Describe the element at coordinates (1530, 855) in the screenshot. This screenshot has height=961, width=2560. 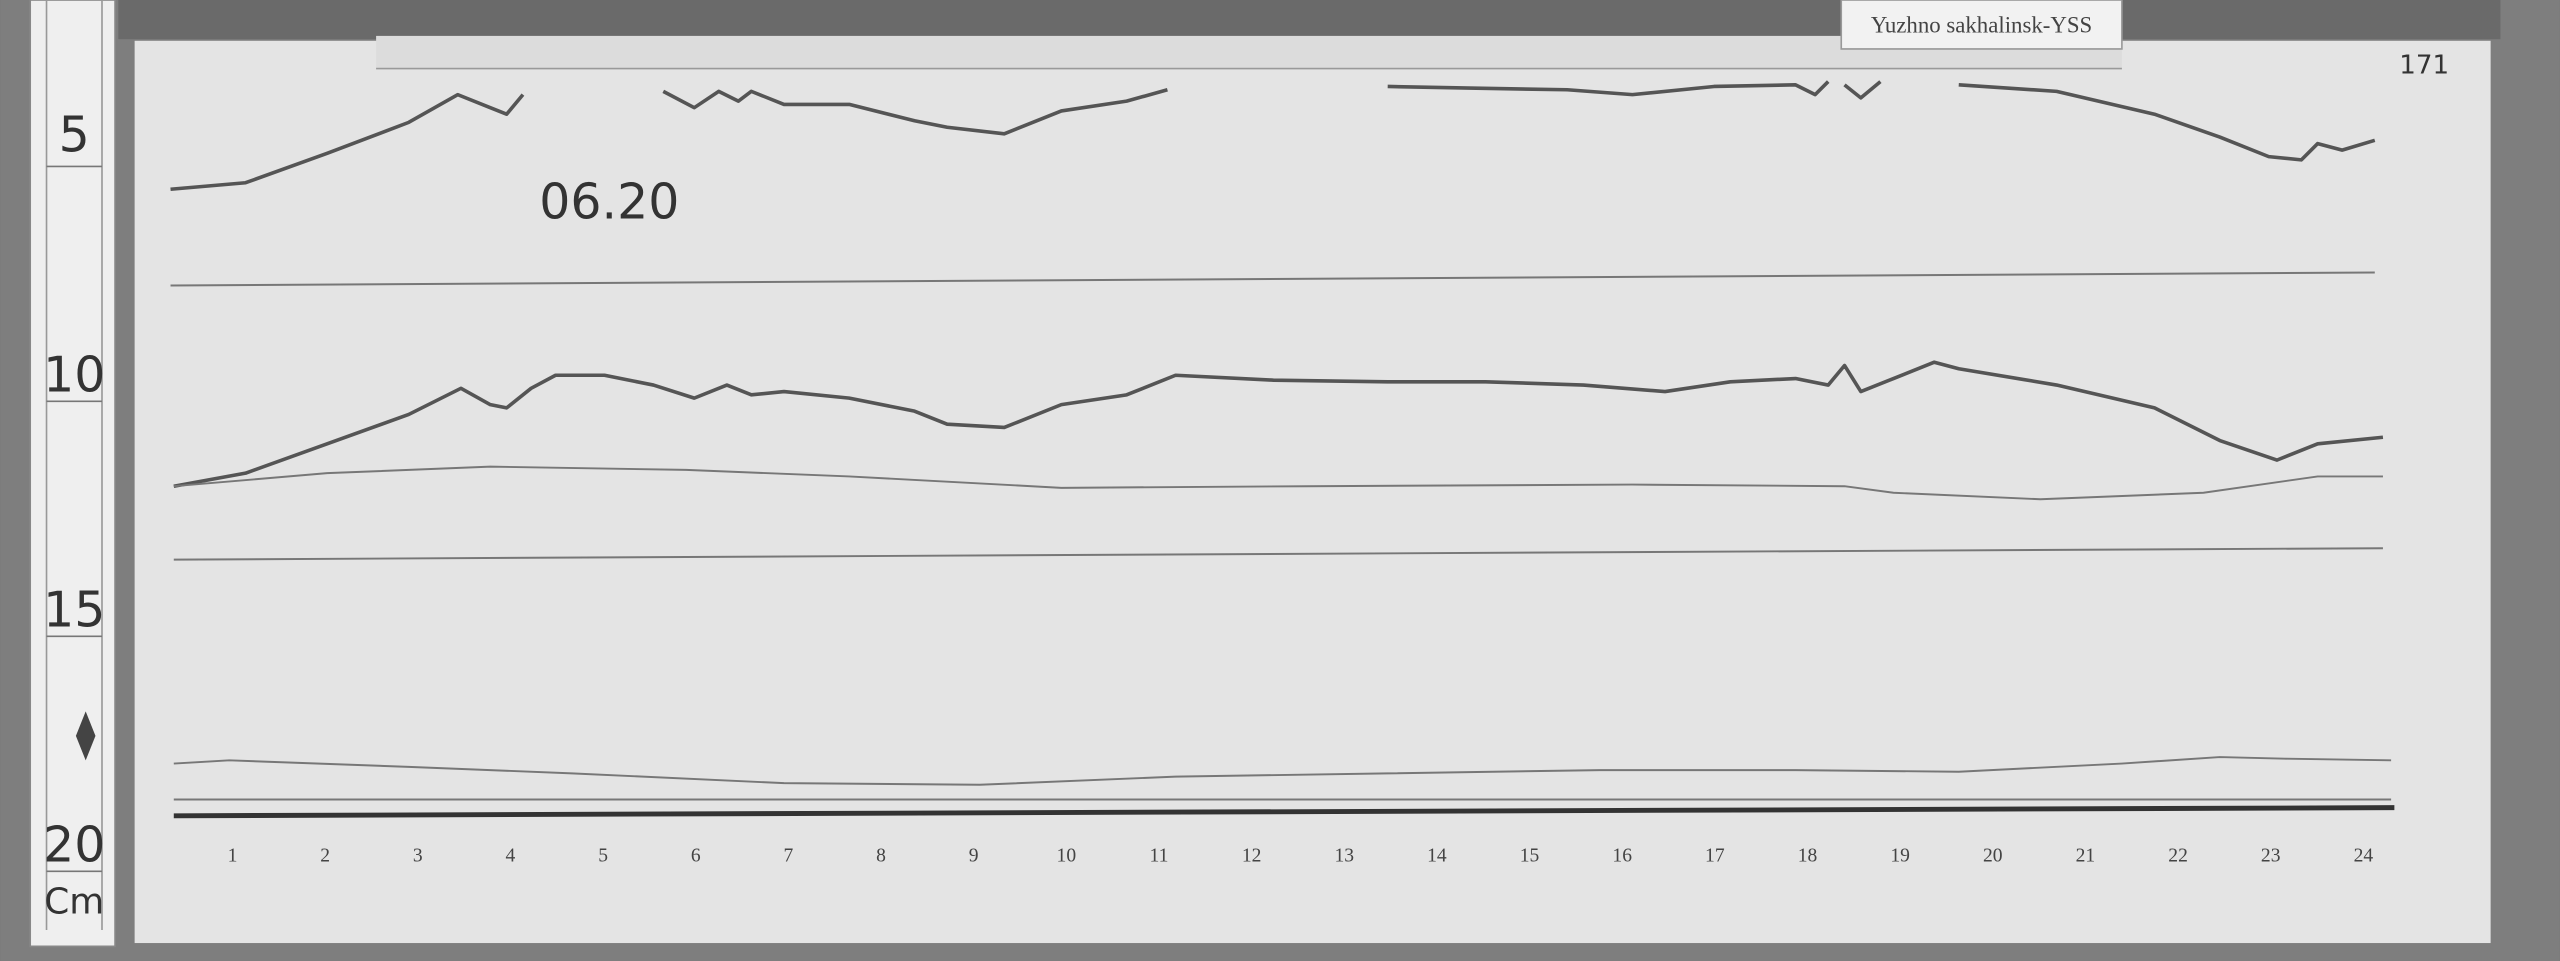
I see `hour-label: 15` at that location.